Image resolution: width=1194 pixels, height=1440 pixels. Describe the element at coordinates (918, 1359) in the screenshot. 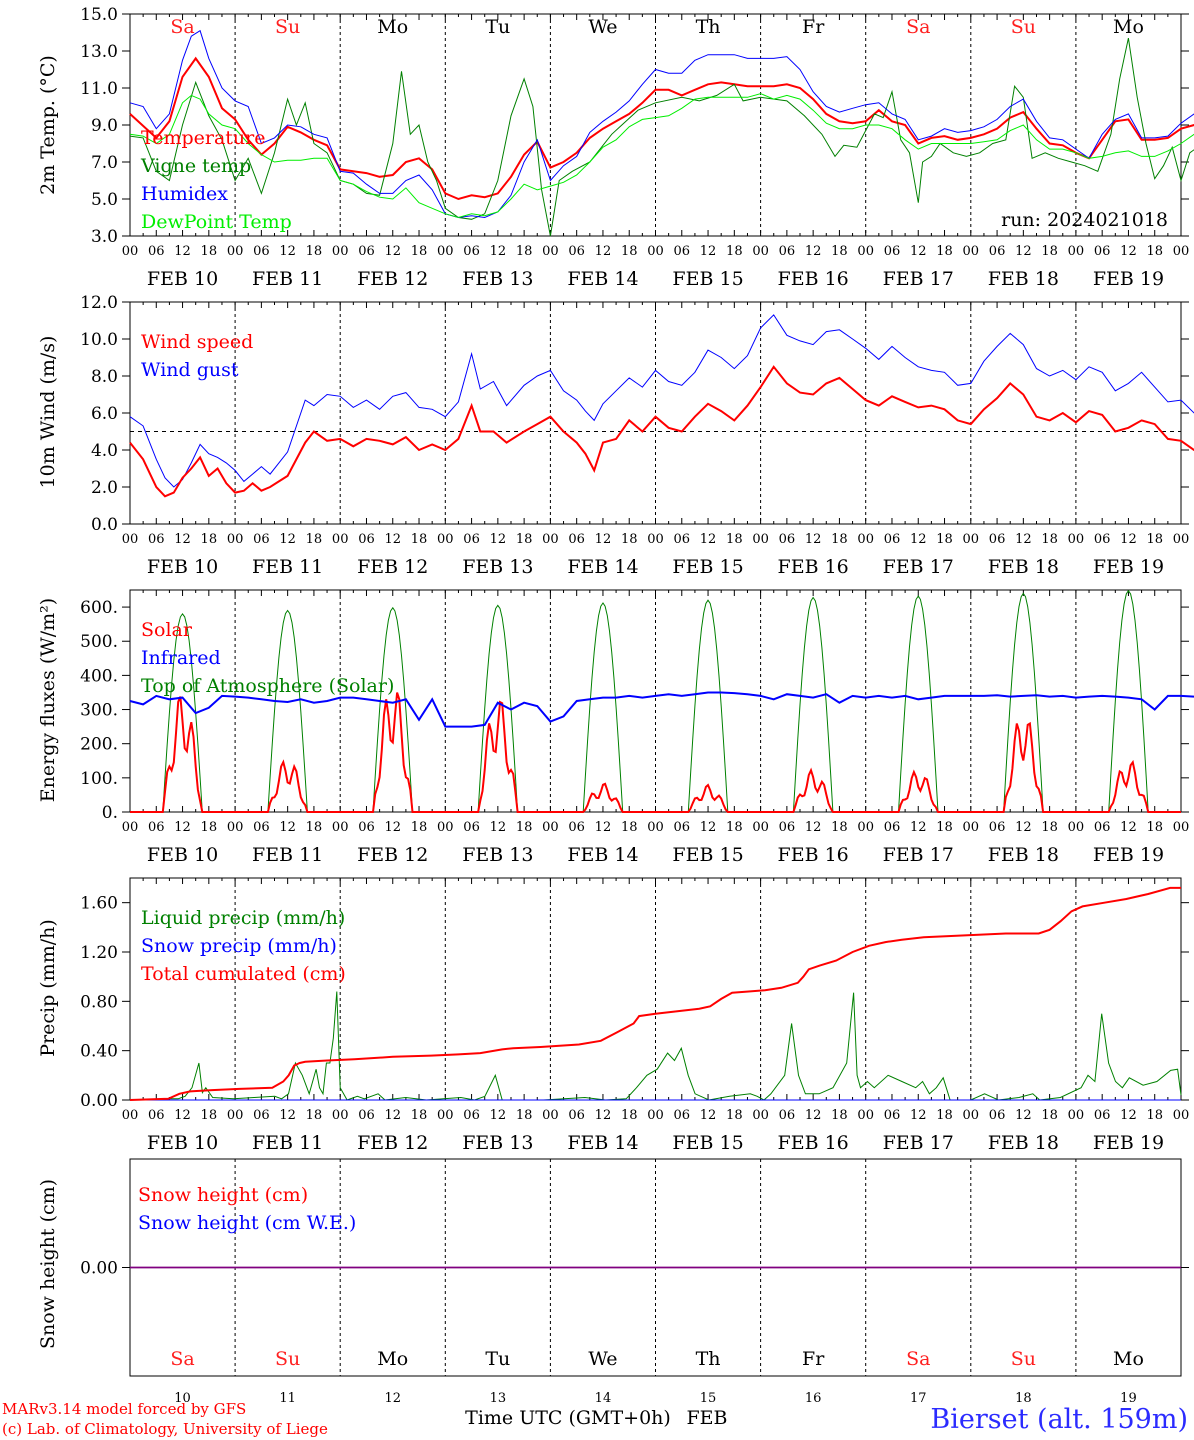

I see `weekday-label-bottom: Sa` at that location.